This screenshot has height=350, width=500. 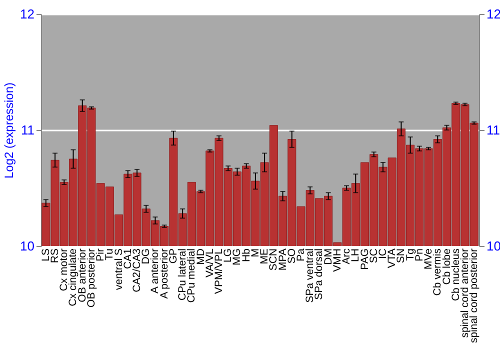 I want to click on y2-tick-label: 10, so click(x=493, y=246).